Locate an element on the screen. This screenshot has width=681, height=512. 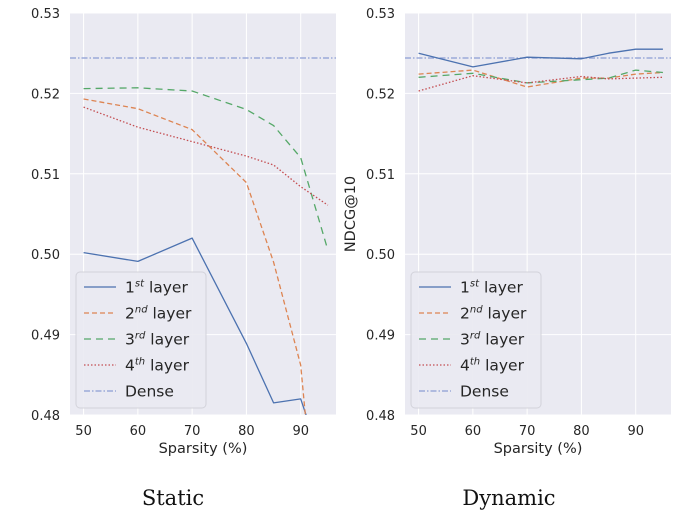
dynamic-x-axis-label: Sparsity (%) is located at coordinates (538, 449).